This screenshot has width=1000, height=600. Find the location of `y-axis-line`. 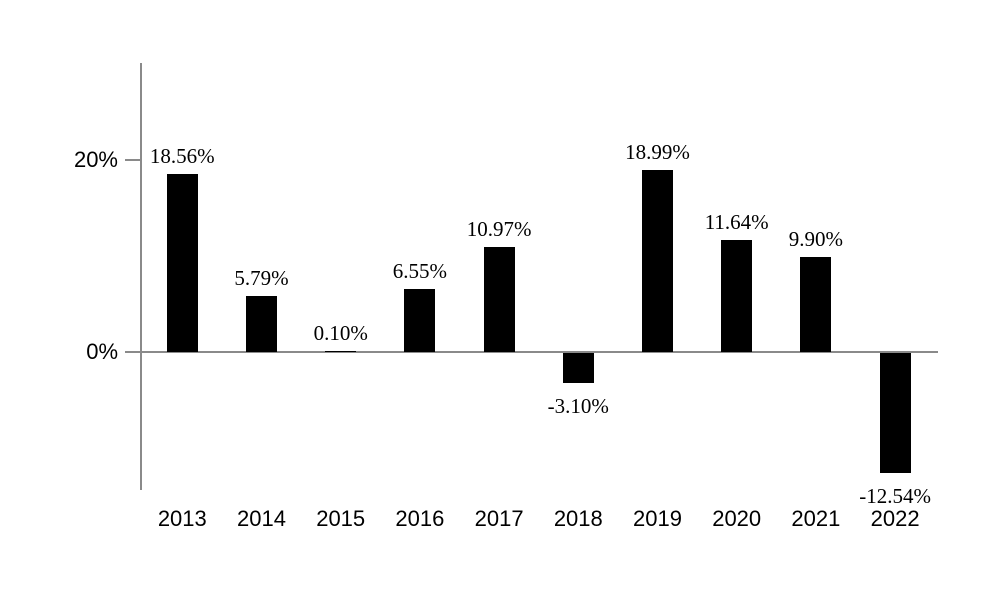

y-axis-line is located at coordinates (141, 276).